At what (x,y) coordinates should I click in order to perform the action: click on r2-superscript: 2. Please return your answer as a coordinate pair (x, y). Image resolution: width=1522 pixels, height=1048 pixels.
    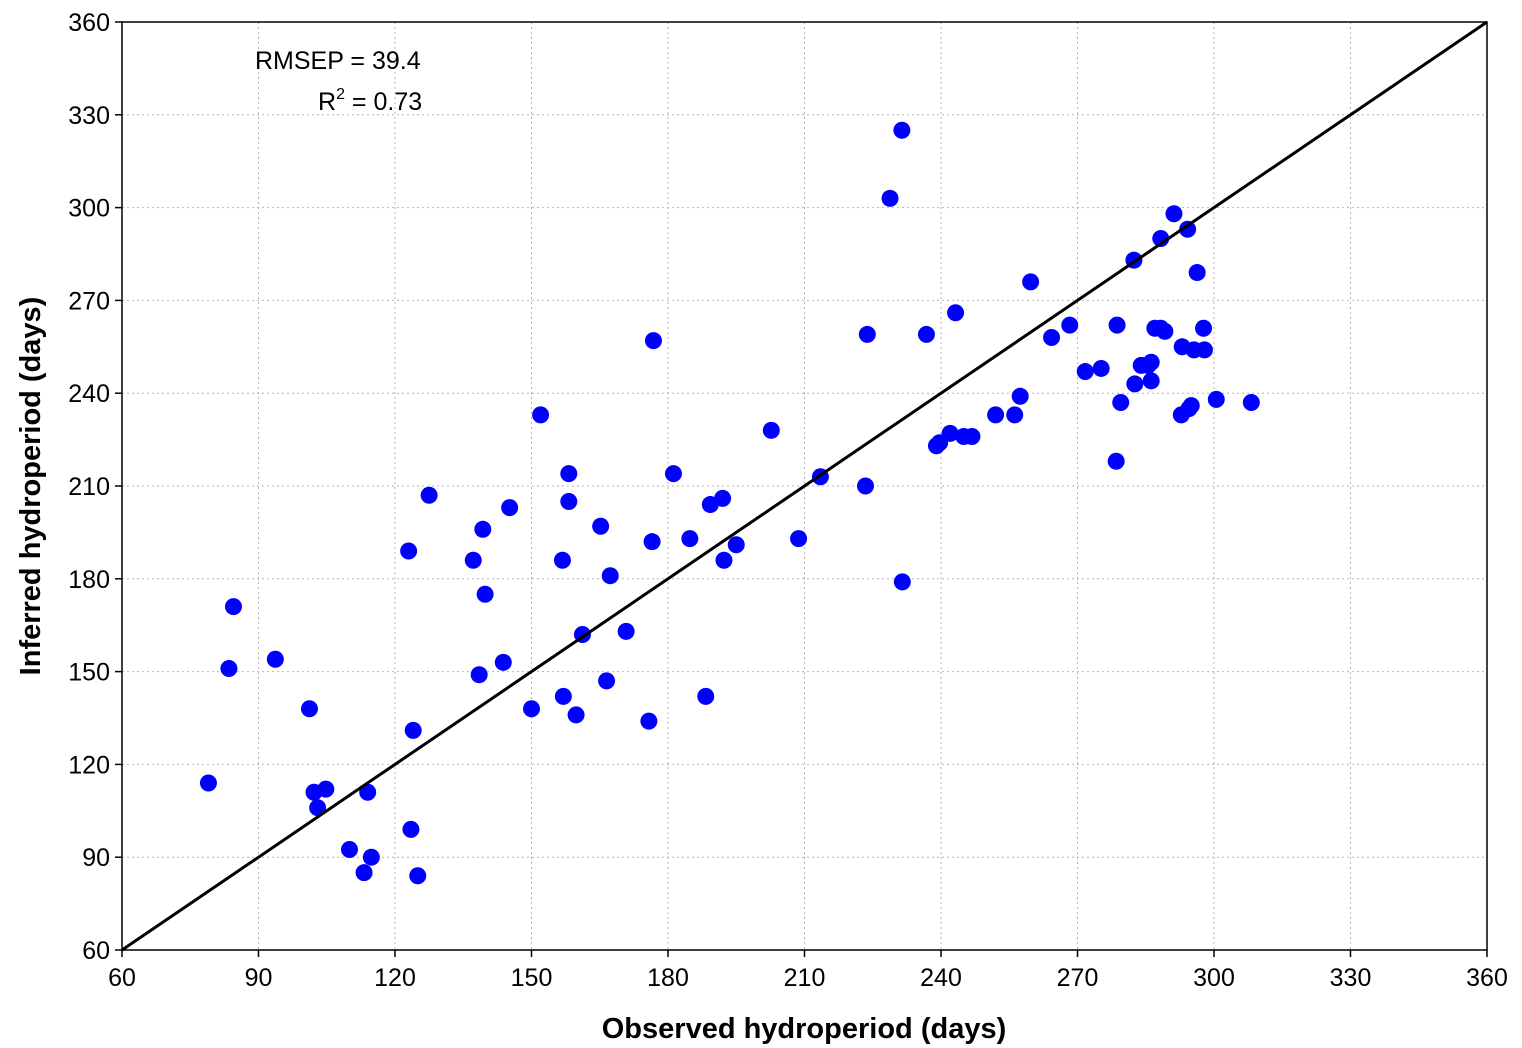
    Looking at the image, I should click on (340, 94).